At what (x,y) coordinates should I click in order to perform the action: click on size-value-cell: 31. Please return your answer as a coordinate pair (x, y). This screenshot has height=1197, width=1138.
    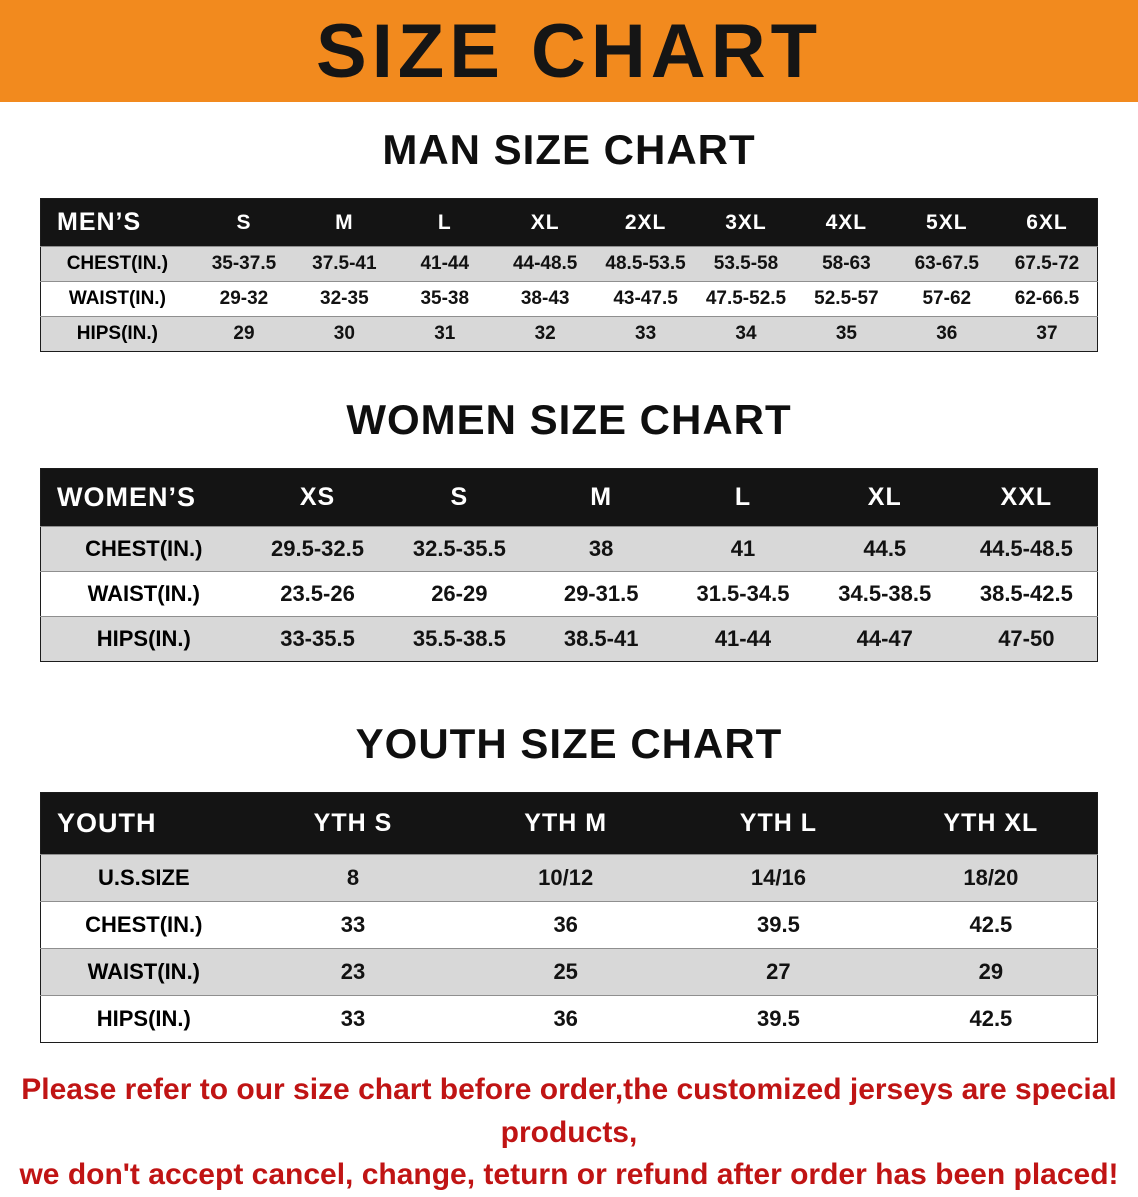
    Looking at the image, I should click on (445, 333).